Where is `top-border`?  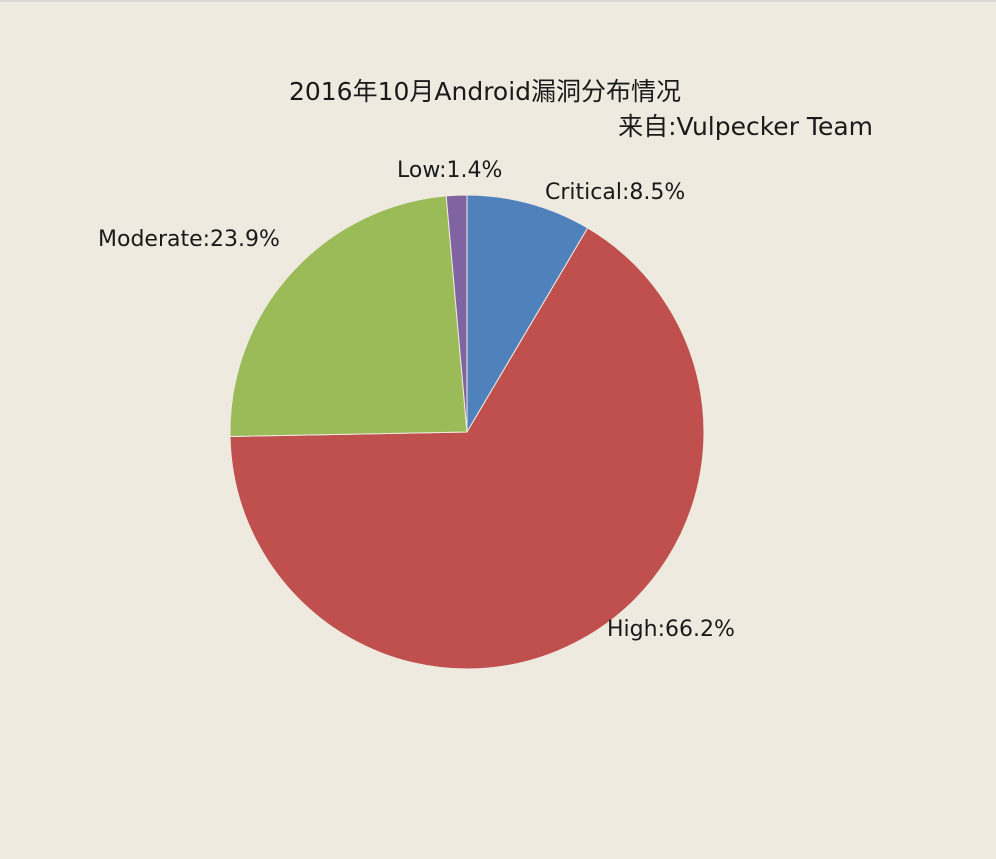 top-border is located at coordinates (498, 1).